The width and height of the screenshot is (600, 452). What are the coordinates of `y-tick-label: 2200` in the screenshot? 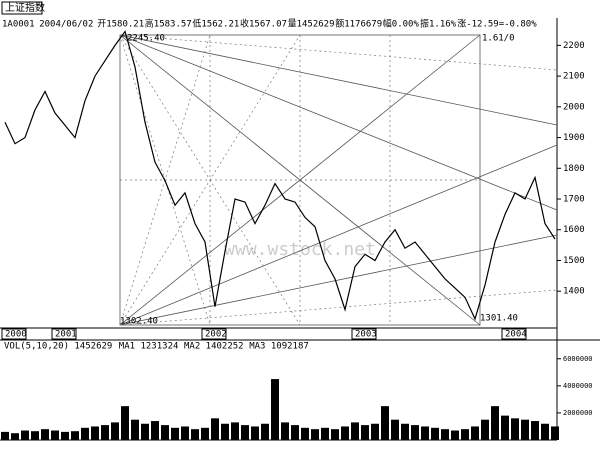 It's located at (574, 46).